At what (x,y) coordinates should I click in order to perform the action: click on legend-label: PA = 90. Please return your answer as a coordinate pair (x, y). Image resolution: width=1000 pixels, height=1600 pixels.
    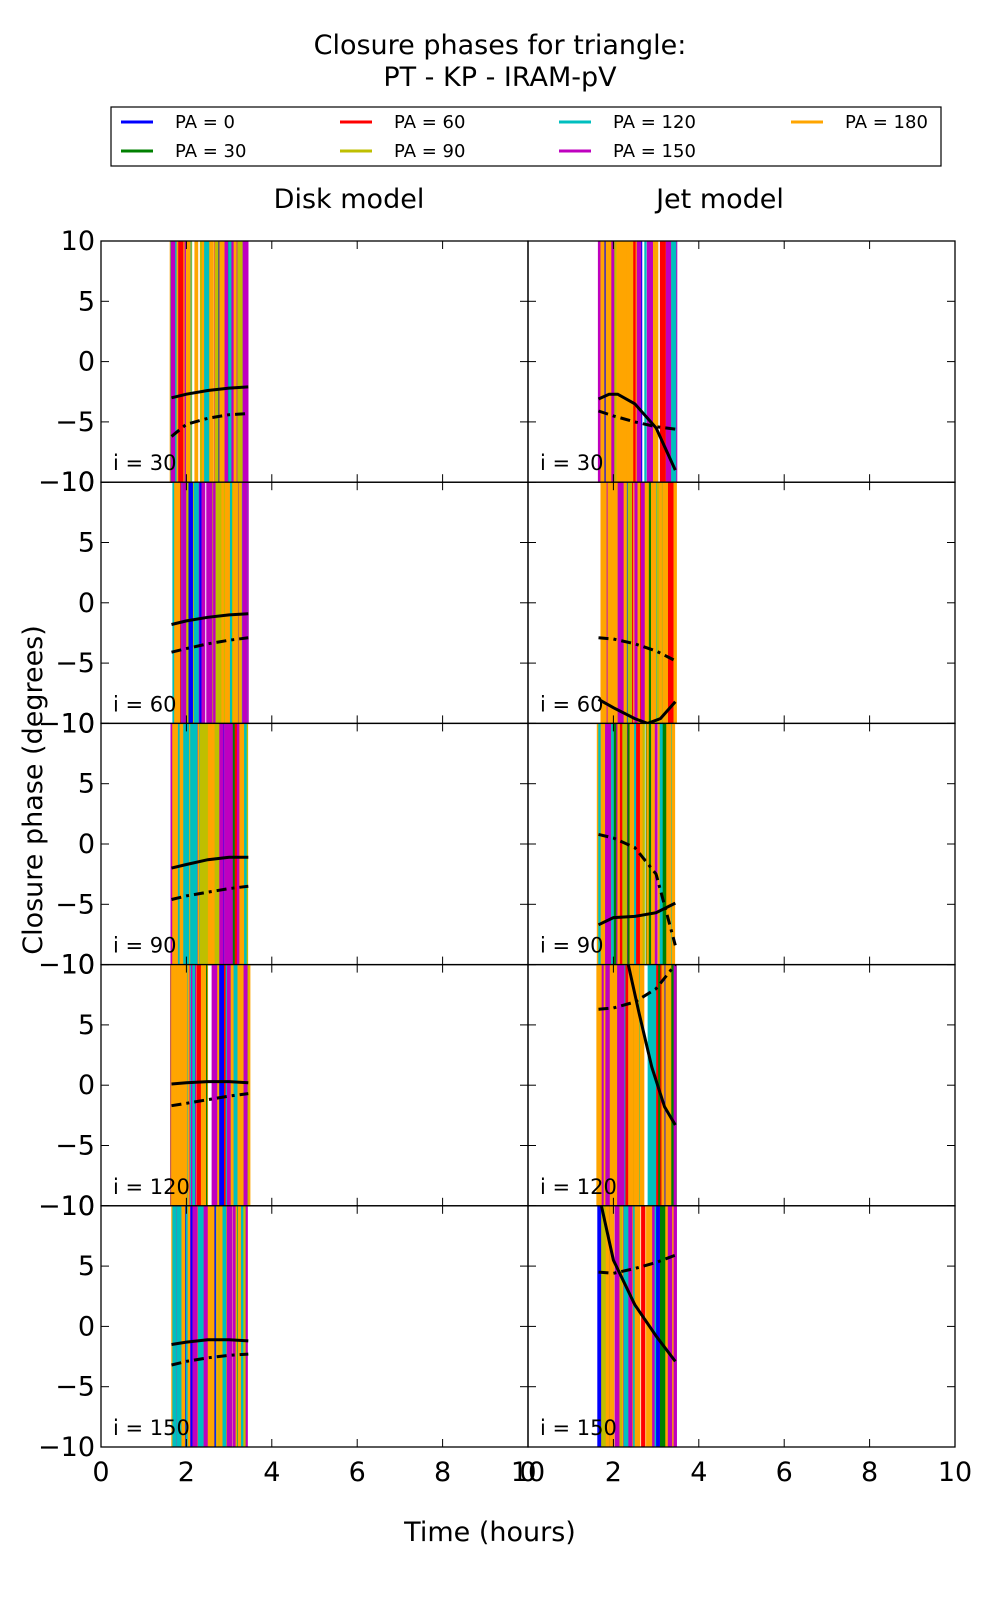
    Looking at the image, I should click on (429, 151).